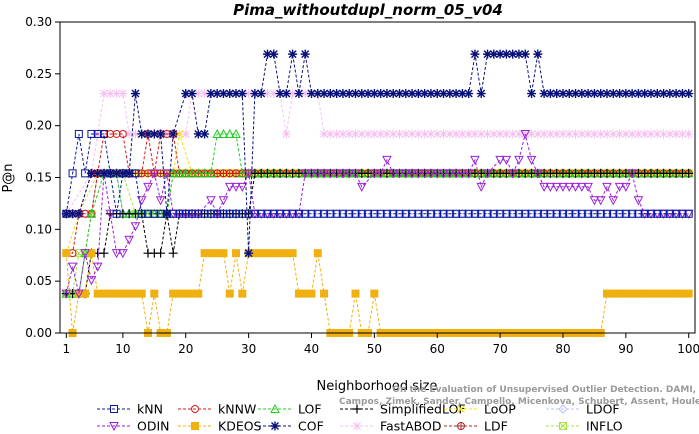 Image resolution: width=699 pixels, height=434 pixels. What do you see at coordinates (377, 193) in the screenshot?
I see `series-line-ldof` at bounding box center [377, 193].